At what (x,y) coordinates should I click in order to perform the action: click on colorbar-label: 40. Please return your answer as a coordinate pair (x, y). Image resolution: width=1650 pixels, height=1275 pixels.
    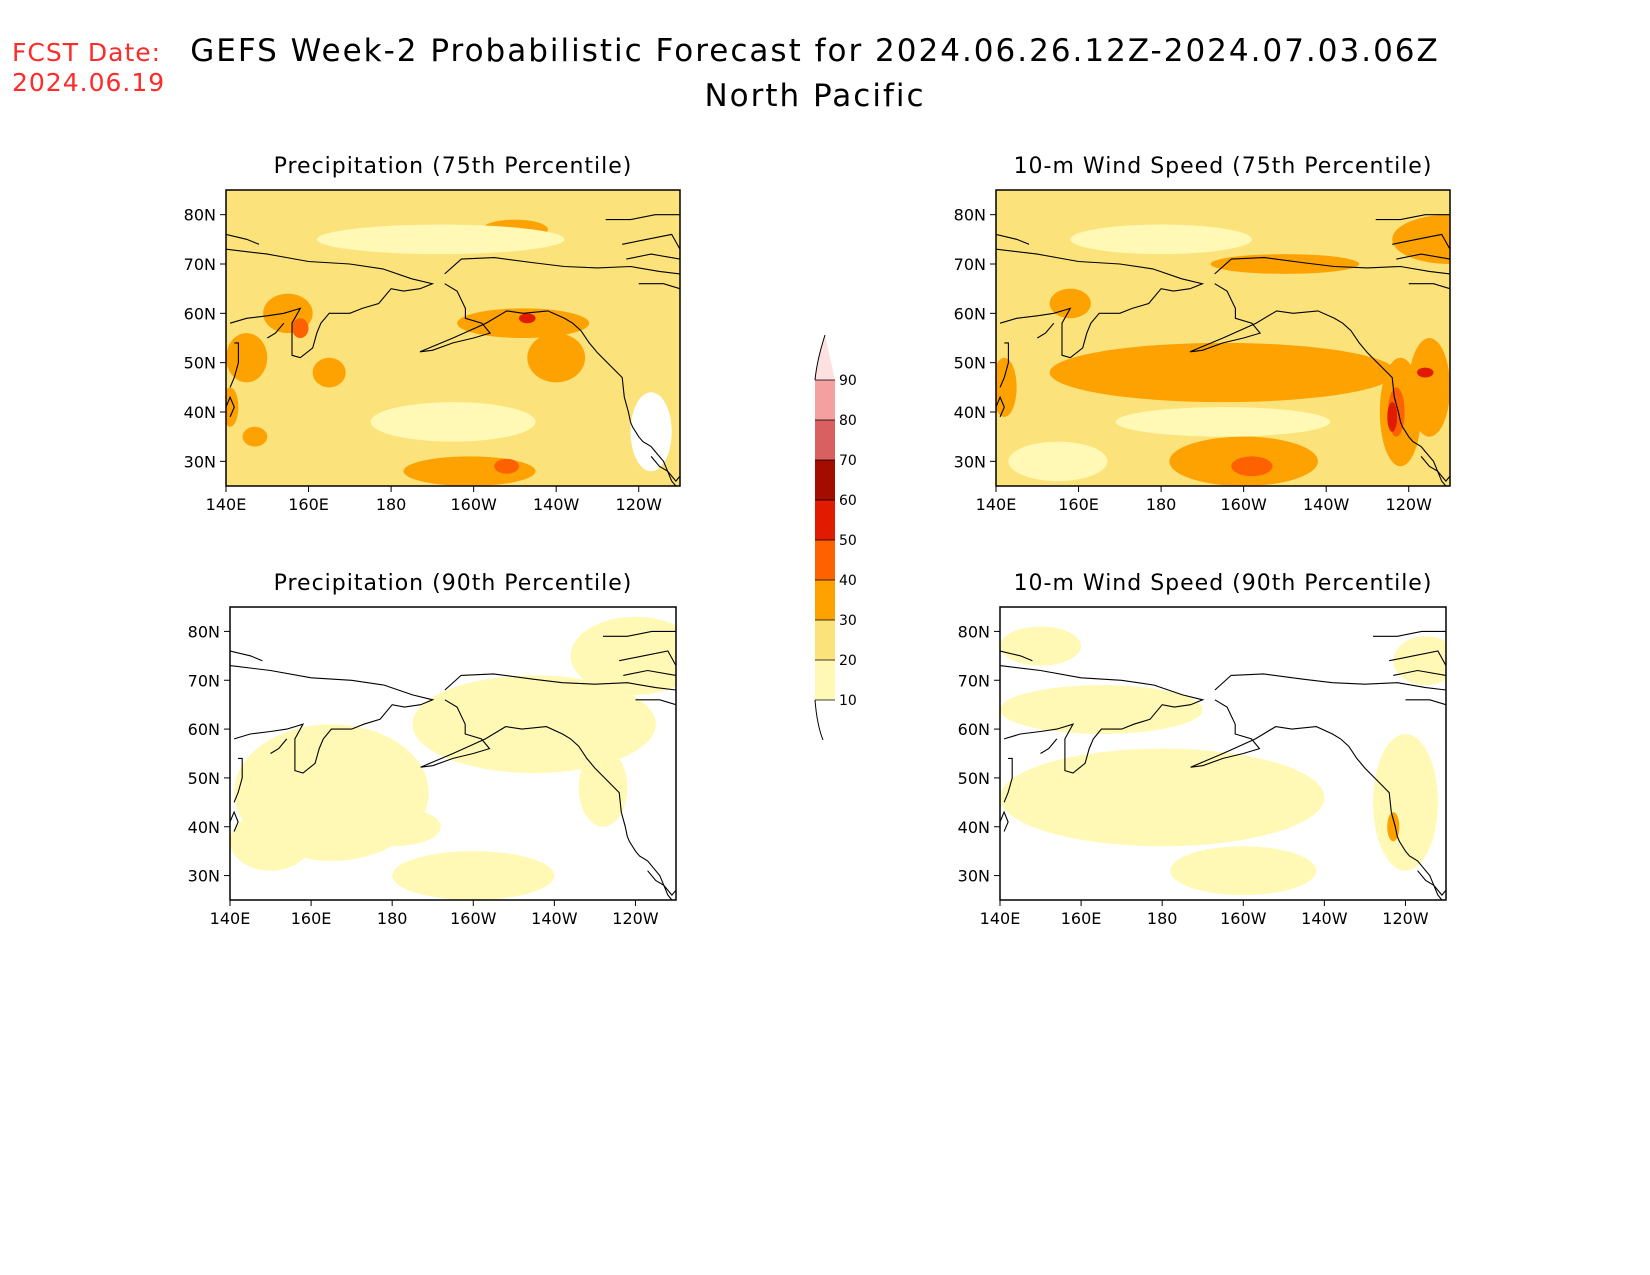
    Looking at the image, I should click on (848, 581).